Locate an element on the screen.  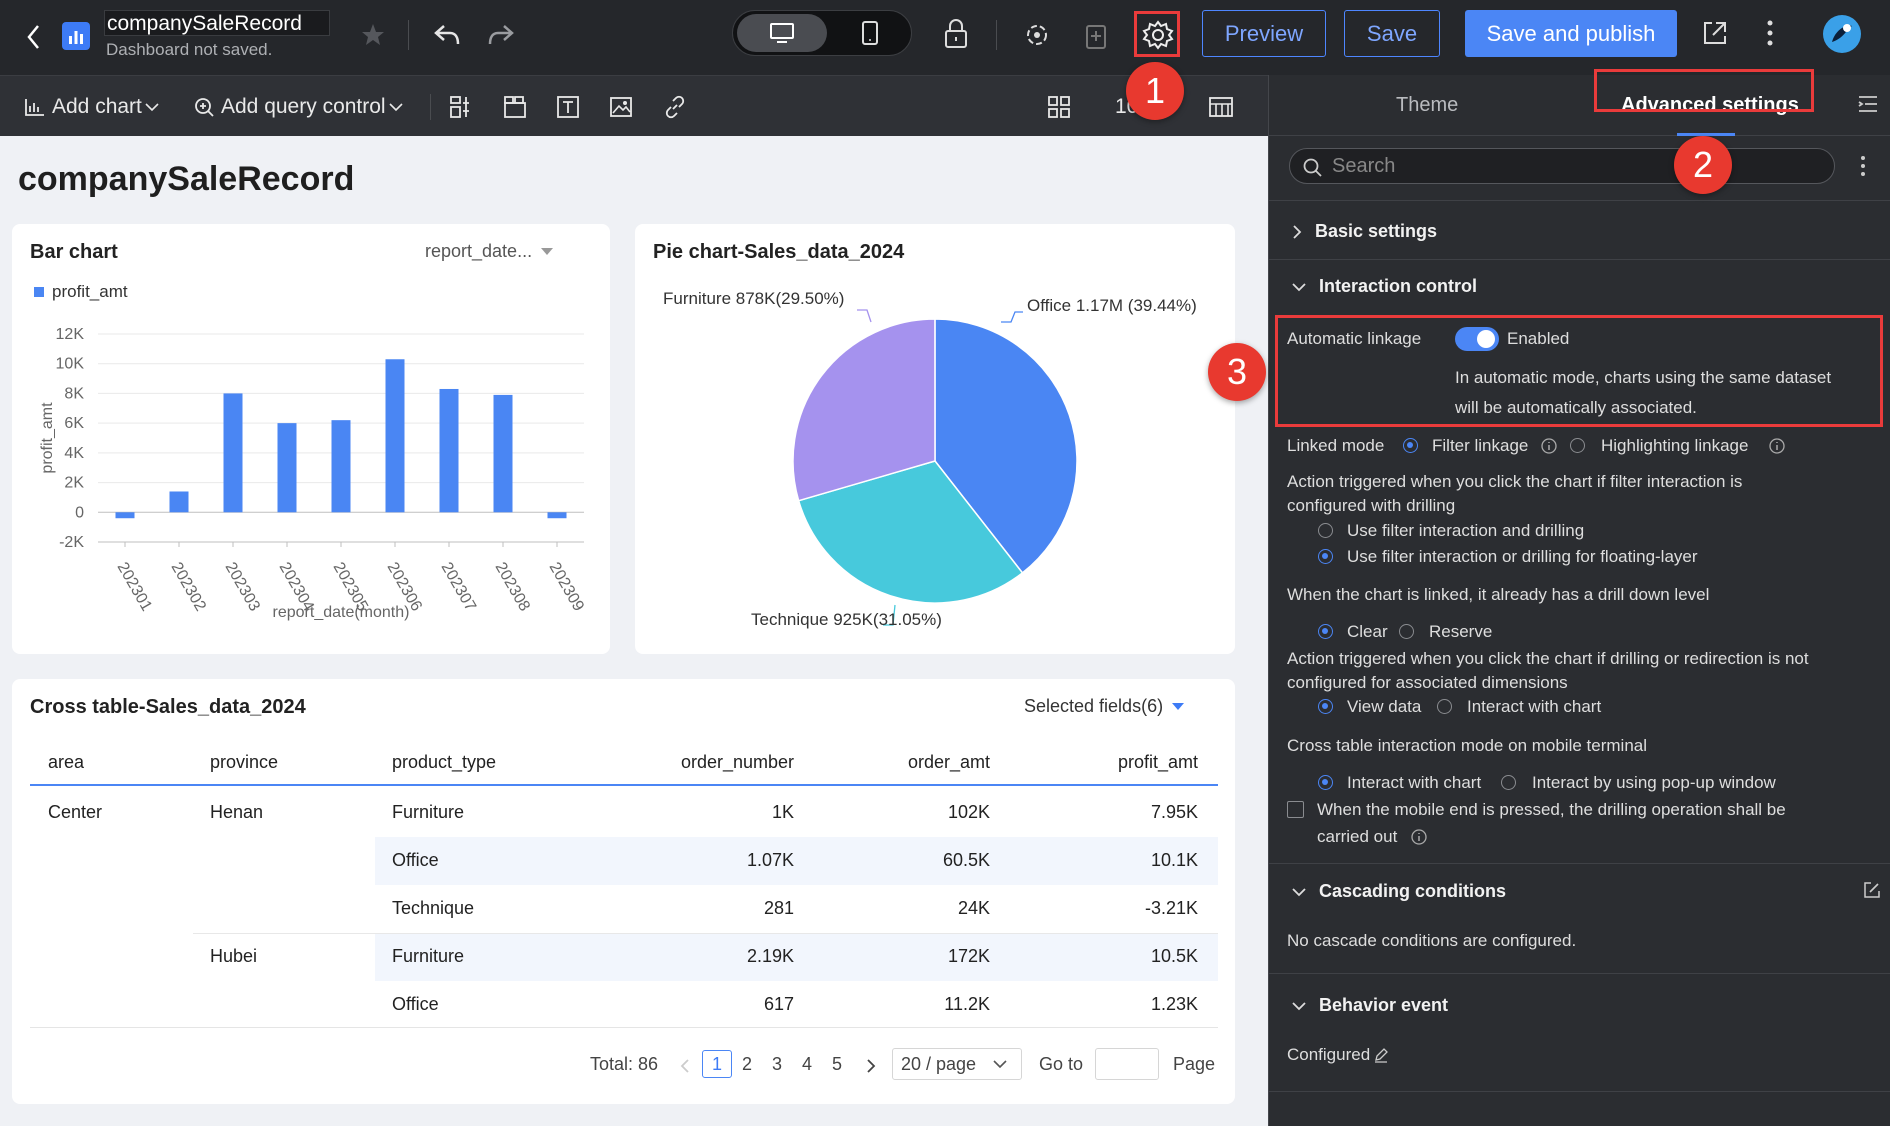
header-profit-amt: profit_amt is located at coordinates (1157, 762).